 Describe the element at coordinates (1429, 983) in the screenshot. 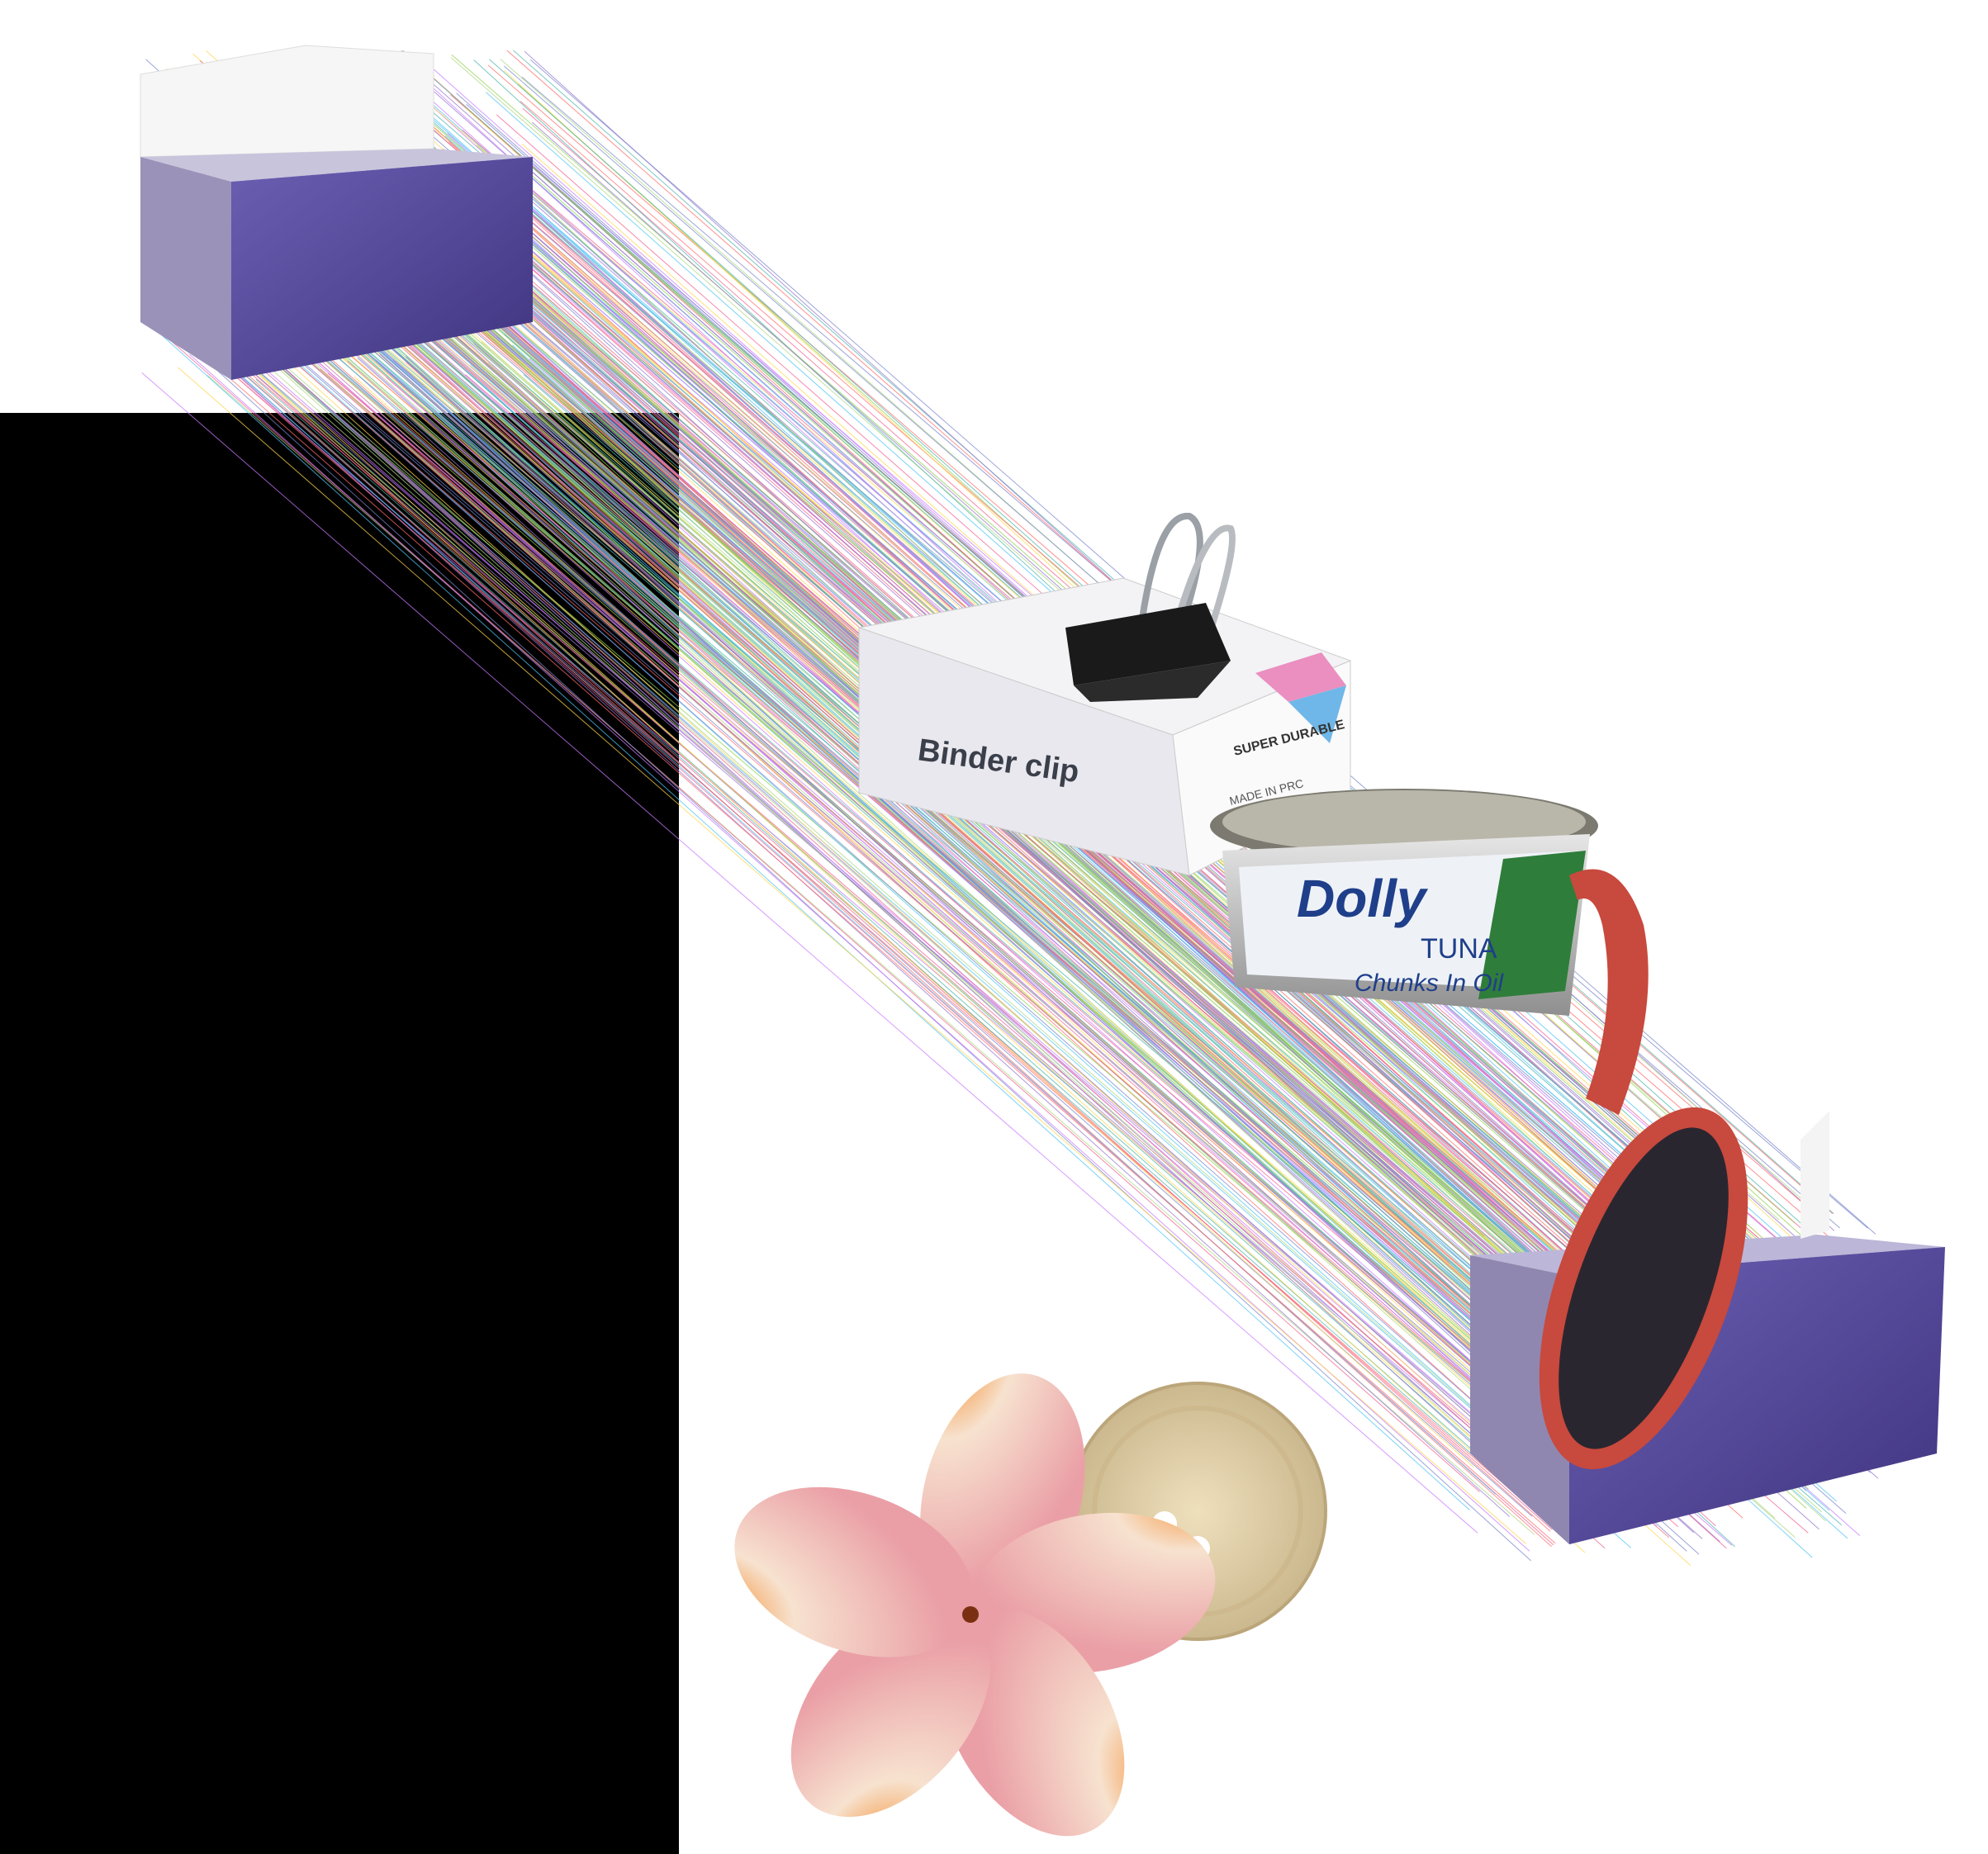

I see `tuna-description: Chunks In Oil` at that location.